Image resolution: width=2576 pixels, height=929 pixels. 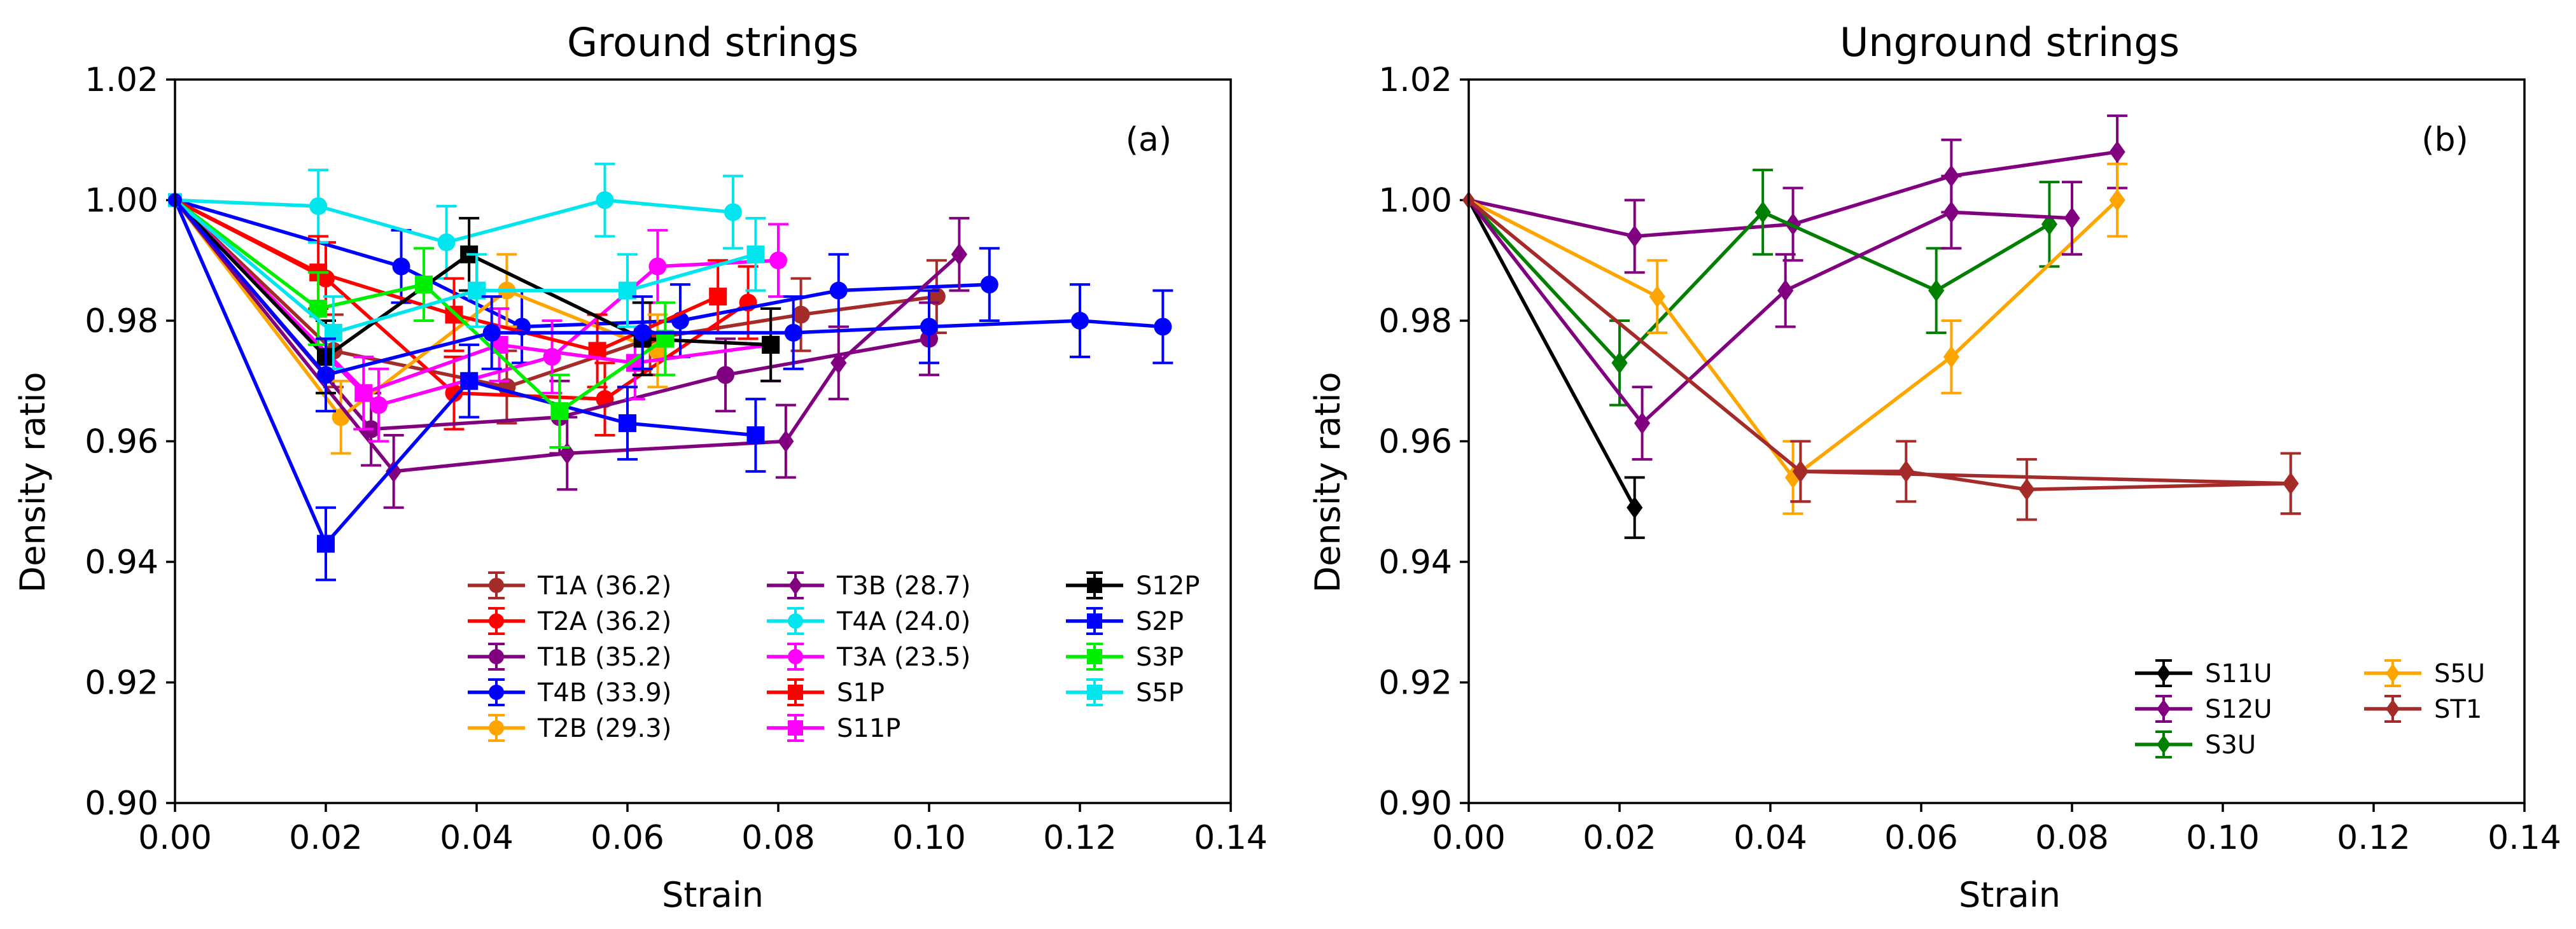 What do you see at coordinates (1881, 327) in the screenshot?
I see `plot-area` at bounding box center [1881, 327].